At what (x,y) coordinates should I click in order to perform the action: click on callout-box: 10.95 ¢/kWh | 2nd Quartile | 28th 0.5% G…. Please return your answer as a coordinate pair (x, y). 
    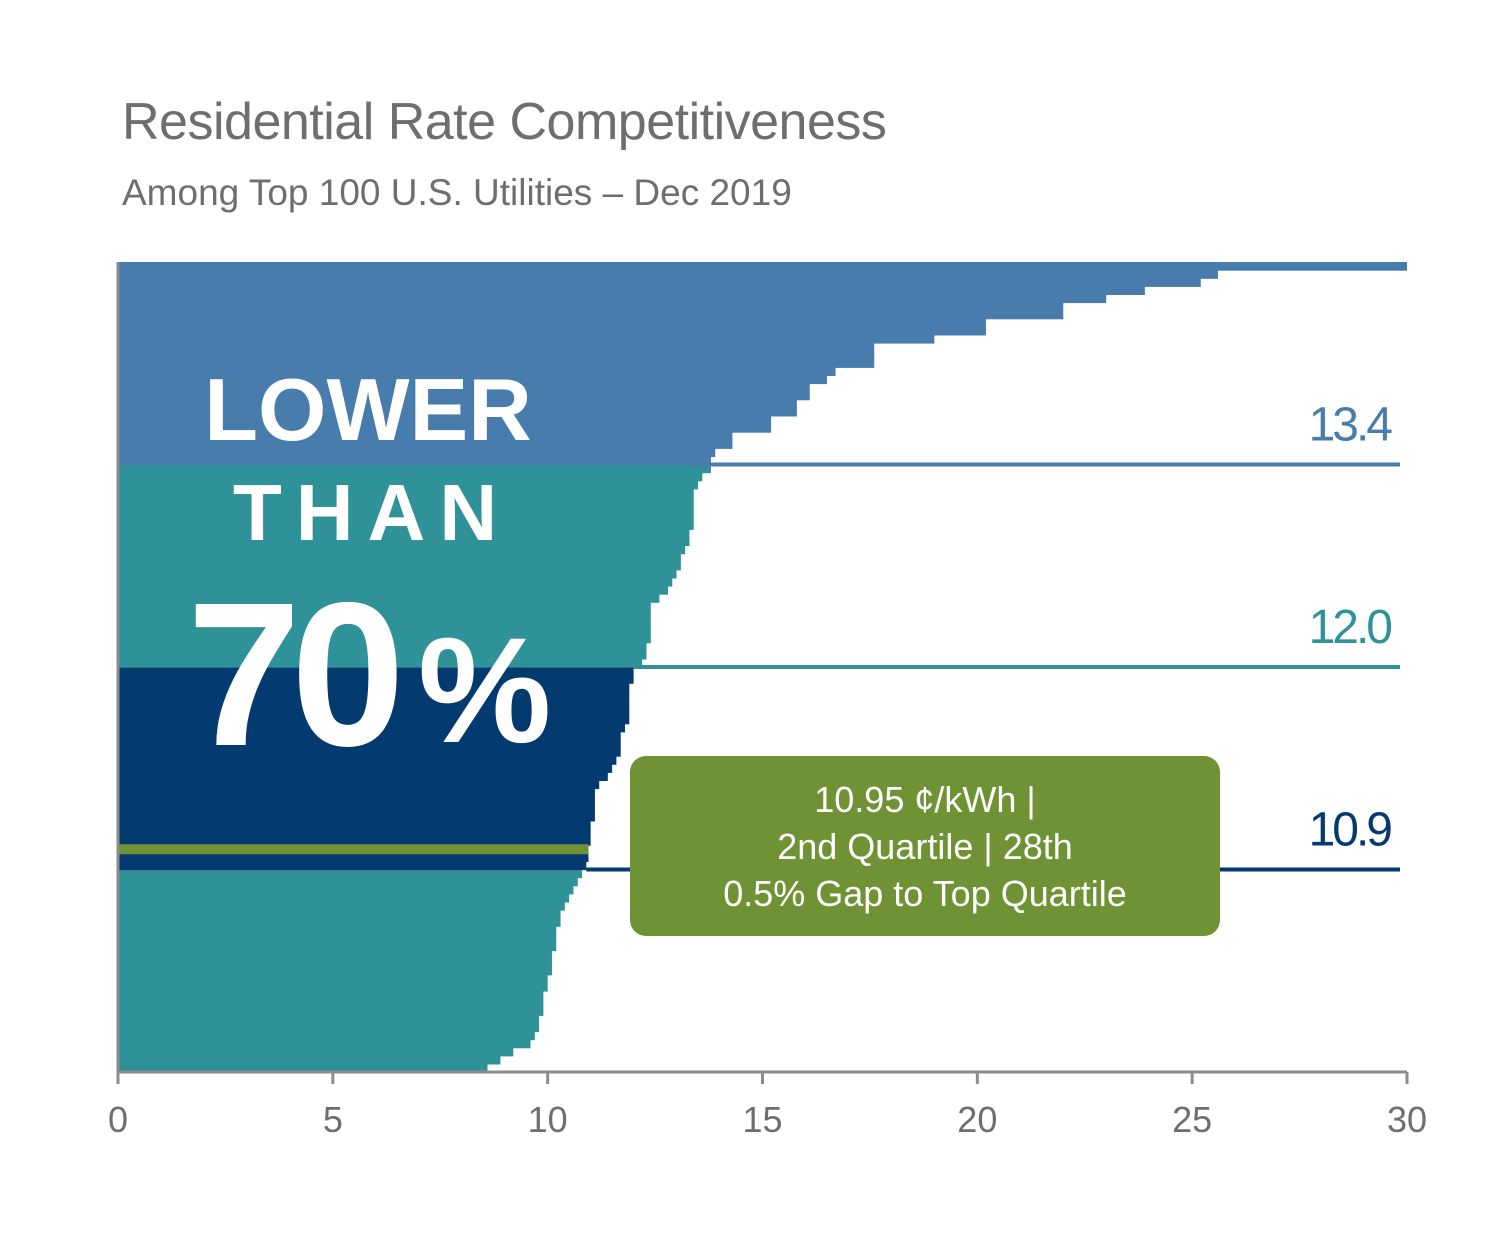
    Looking at the image, I should click on (925, 846).